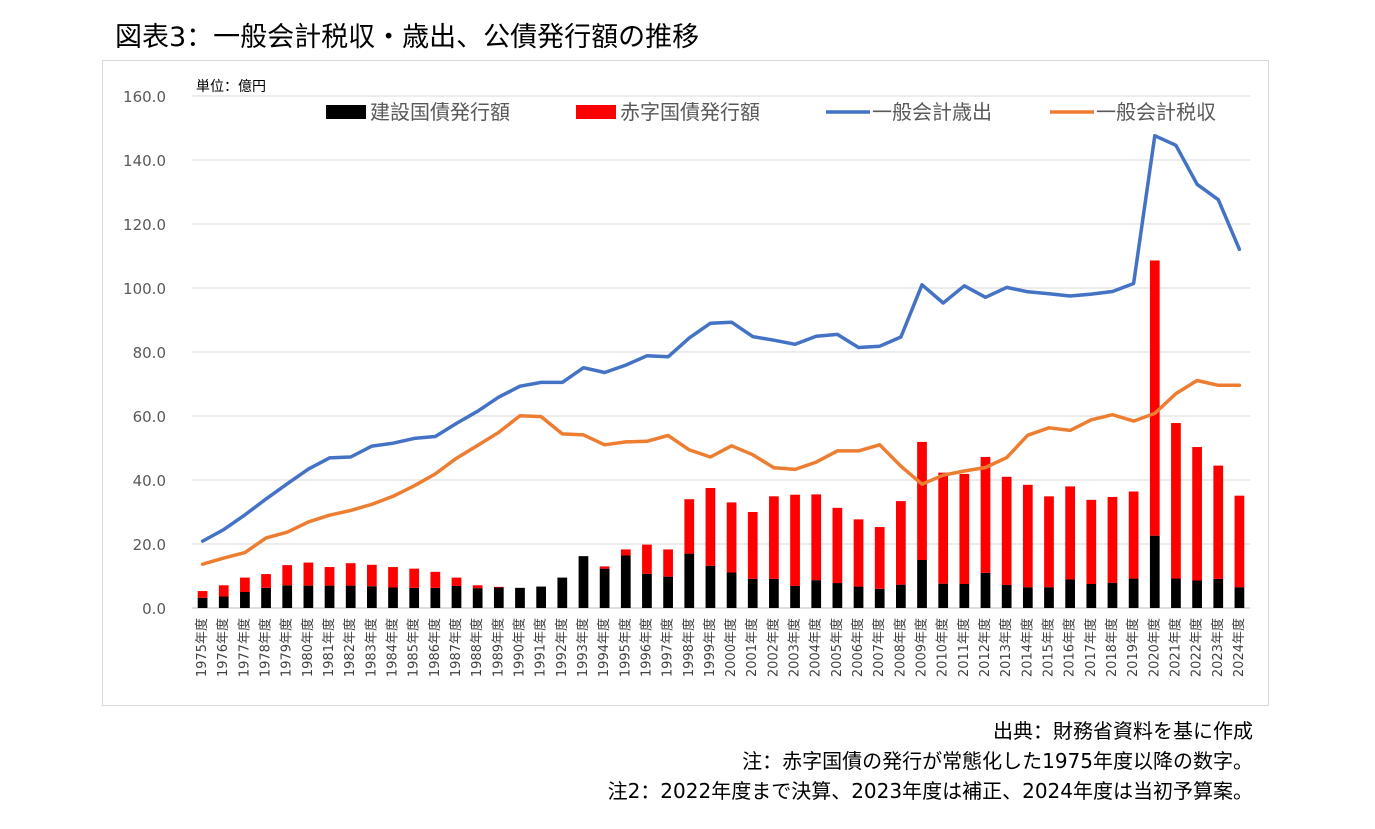 The width and height of the screenshot is (1375, 829). What do you see at coordinates (154, 609) in the screenshot?
I see `y-tick-label: 0.0` at bounding box center [154, 609].